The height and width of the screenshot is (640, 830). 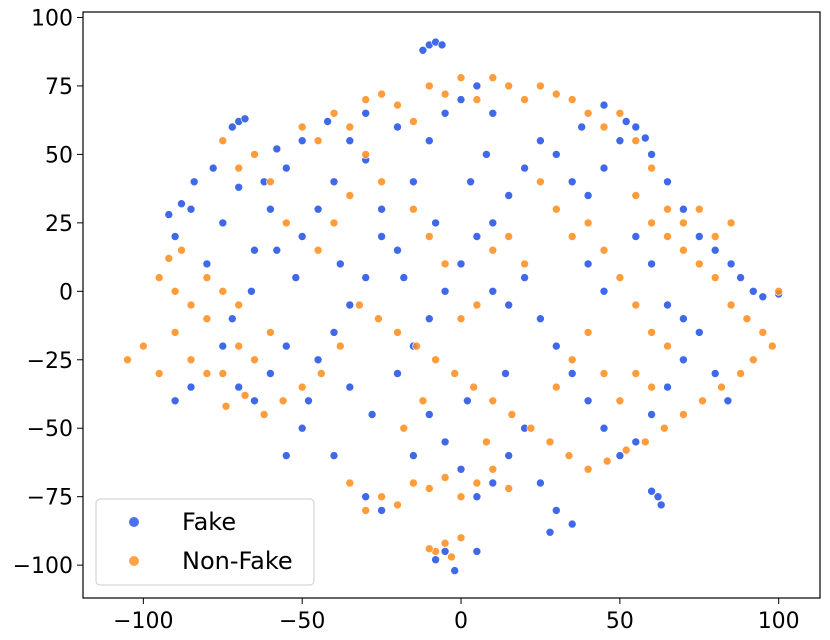 I want to click on legend-box, so click(x=205, y=542).